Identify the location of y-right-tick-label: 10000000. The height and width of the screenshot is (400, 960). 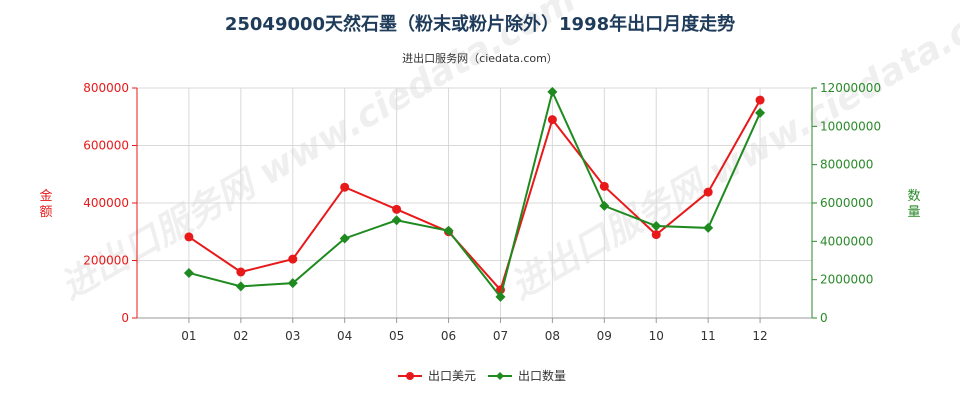
(850, 126).